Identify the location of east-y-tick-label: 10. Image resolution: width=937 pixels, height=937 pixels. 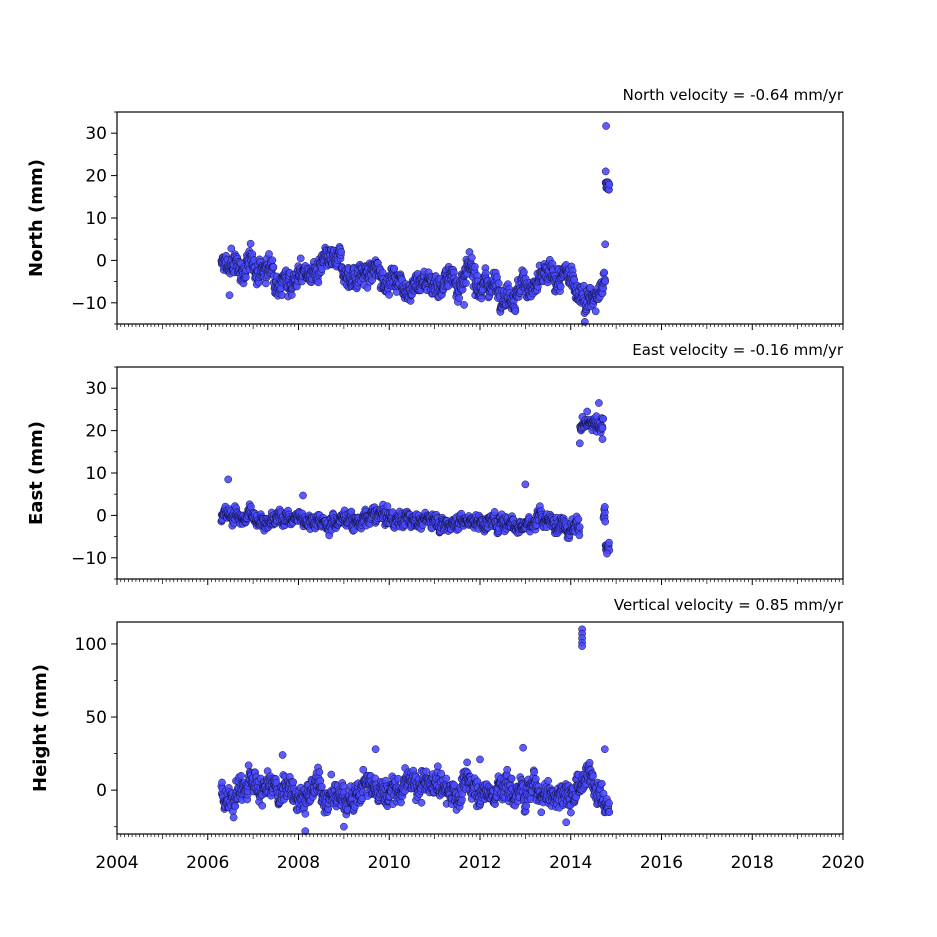
(96, 474).